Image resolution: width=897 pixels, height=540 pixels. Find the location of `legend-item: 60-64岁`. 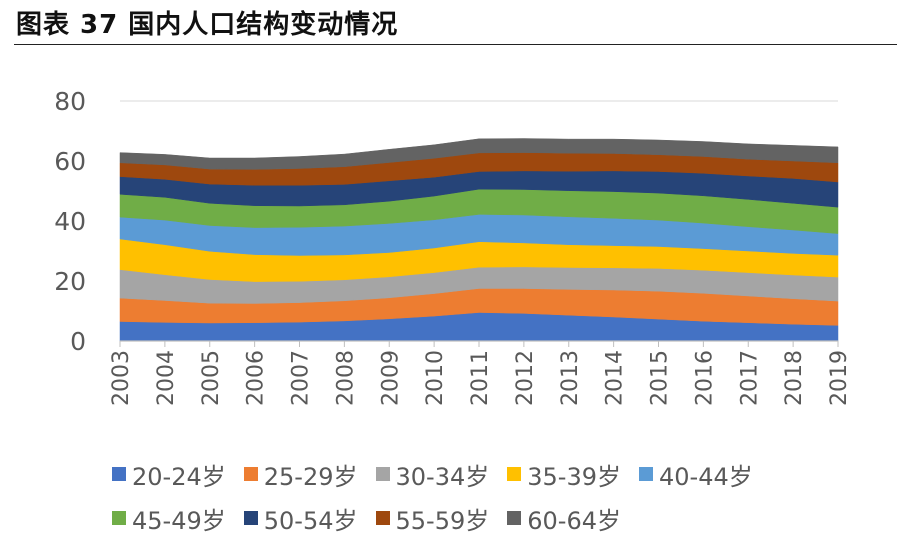

legend-item: 60-64岁 is located at coordinates (564, 518).